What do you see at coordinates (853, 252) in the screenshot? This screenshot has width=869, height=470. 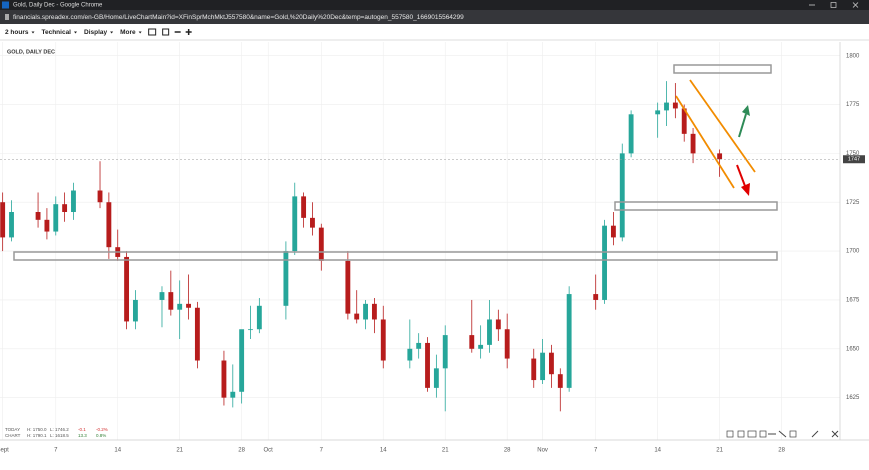 I see `y-tick-label: 1700` at bounding box center [853, 252].